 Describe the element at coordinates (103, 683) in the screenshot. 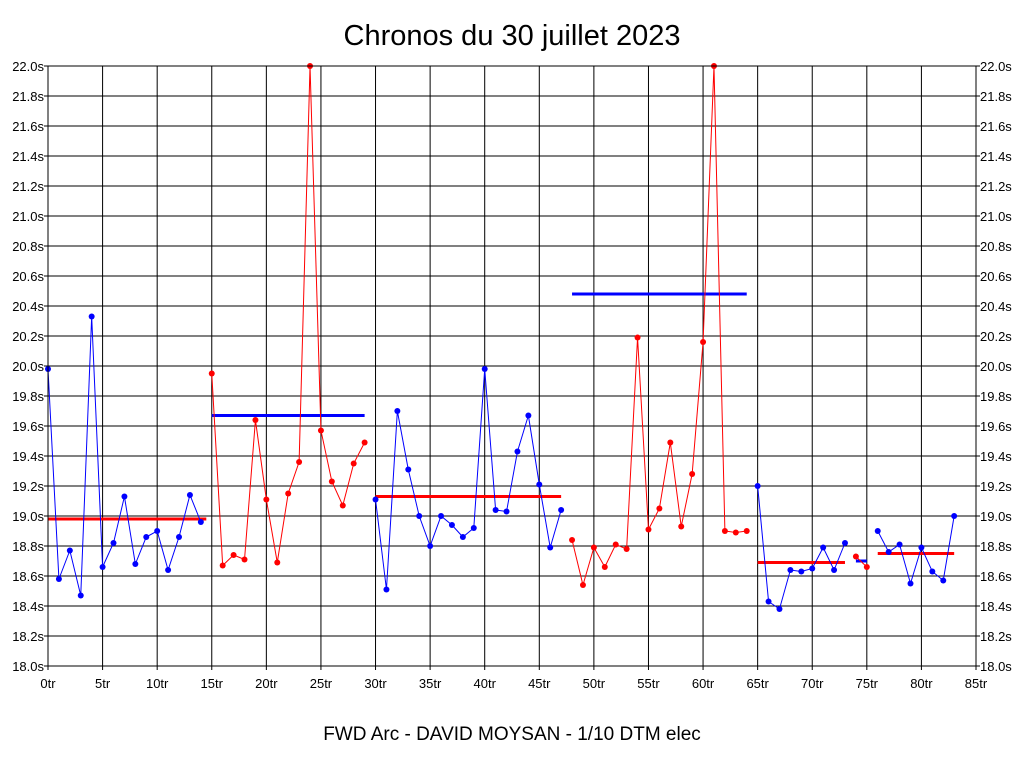

I see `x-tick-label: 5tr` at that location.